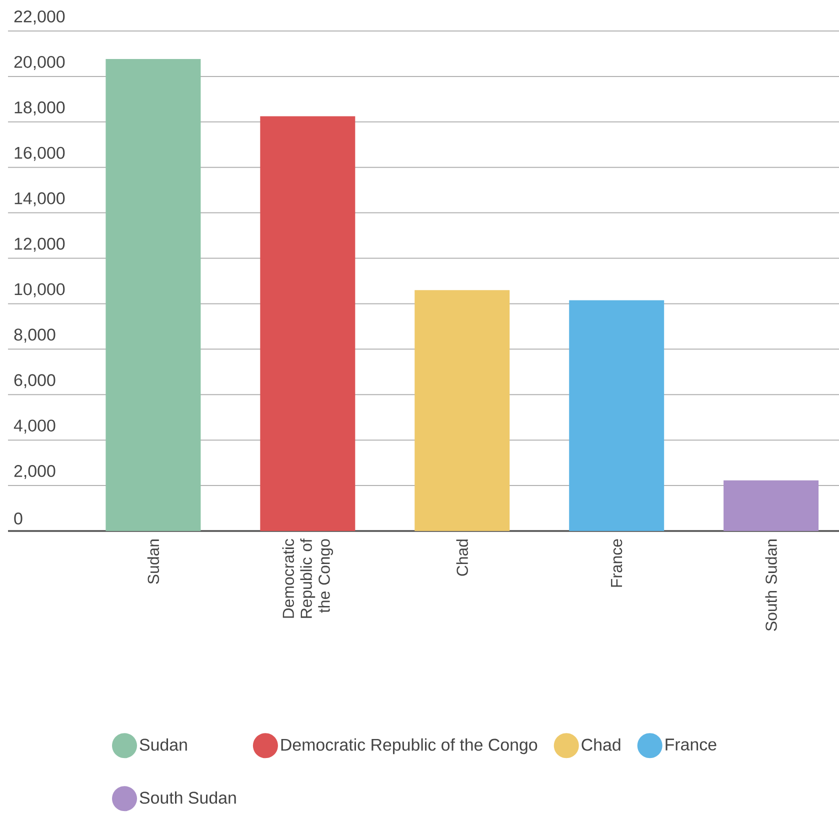  What do you see at coordinates (39, 245) in the screenshot?
I see `y-tick-label: 12,000` at bounding box center [39, 245].